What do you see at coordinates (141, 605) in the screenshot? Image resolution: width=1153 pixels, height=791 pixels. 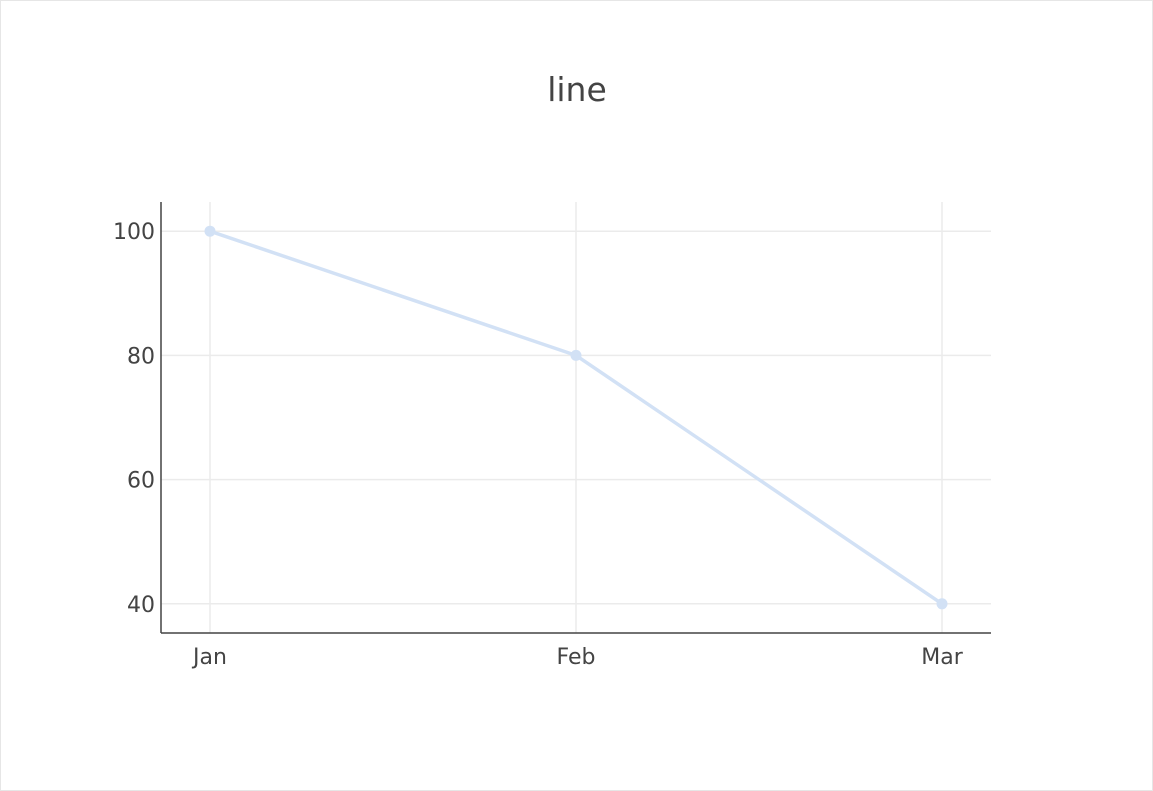 I see `y-tick-label: 40` at bounding box center [141, 605].